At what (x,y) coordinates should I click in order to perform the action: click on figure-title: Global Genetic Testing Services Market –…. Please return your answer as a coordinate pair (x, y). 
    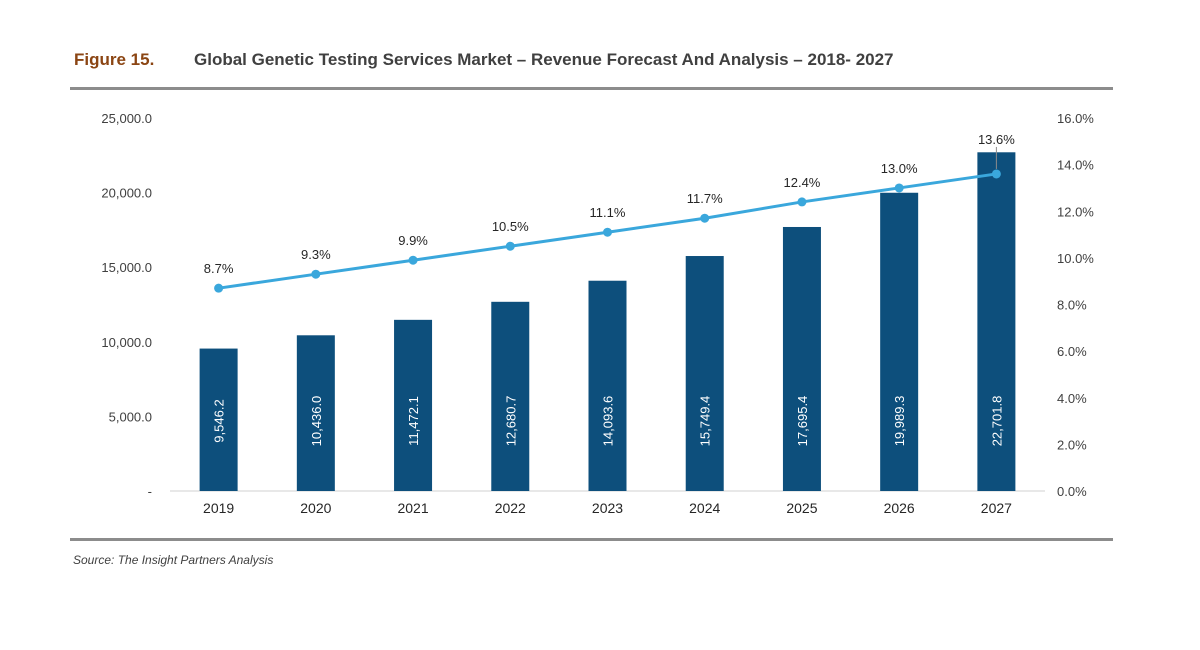
    Looking at the image, I should click on (544, 59).